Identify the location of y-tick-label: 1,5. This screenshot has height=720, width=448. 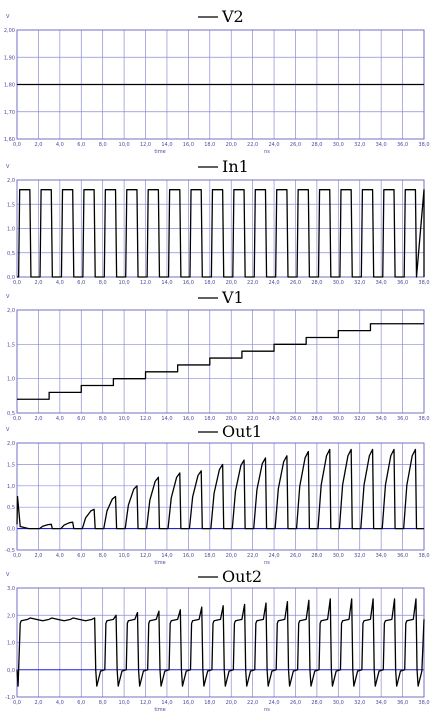
(11, 345).